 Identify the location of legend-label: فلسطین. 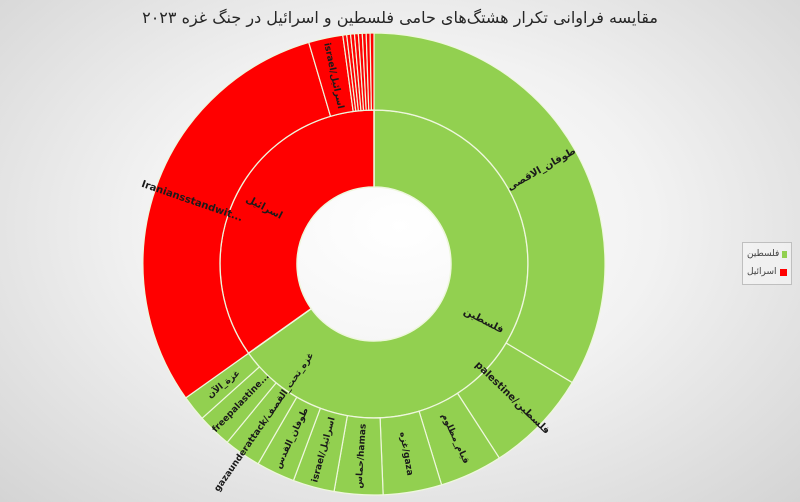
(763, 254).